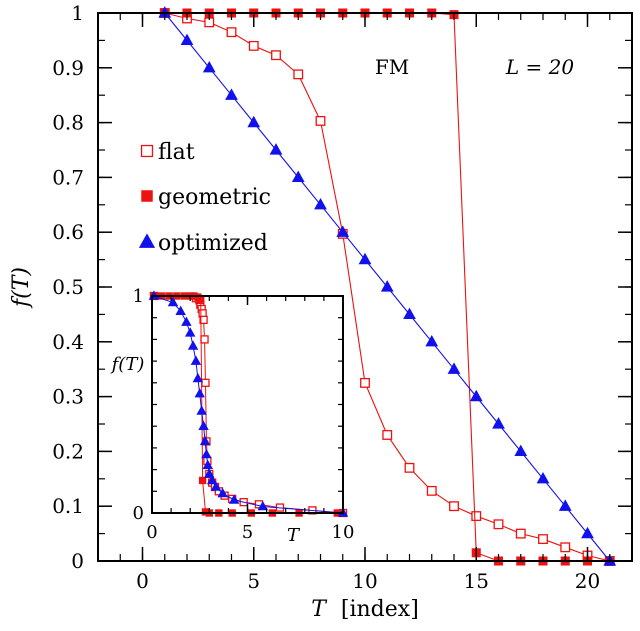  Describe the element at coordinates (294, 535) in the screenshot. I see `inset-x-axis-title: T` at that location.